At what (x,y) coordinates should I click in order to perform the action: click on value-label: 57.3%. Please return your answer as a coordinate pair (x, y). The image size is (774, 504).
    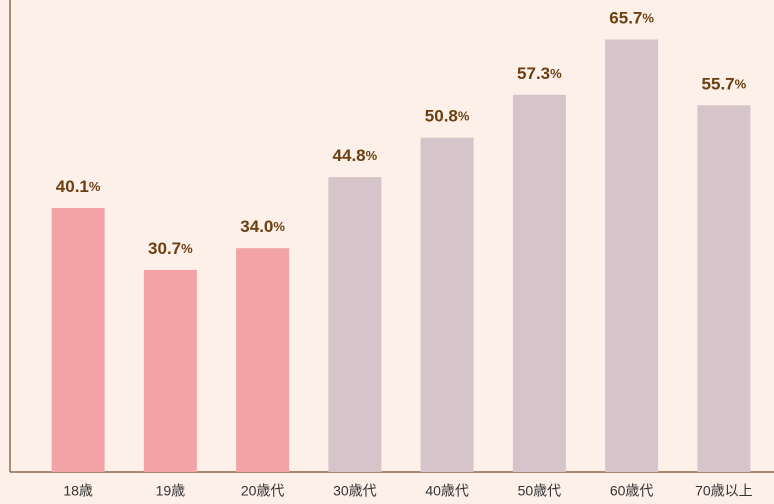
    Looking at the image, I should click on (539, 73).